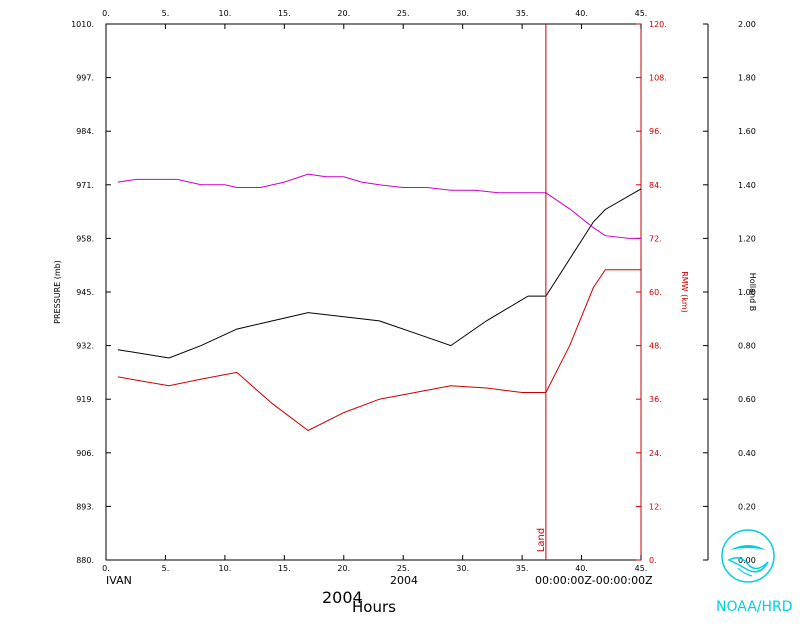  Describe the element at coordinates (225, 13) in the screenshot. I see `x-tick-label-top: 10.` at that location.